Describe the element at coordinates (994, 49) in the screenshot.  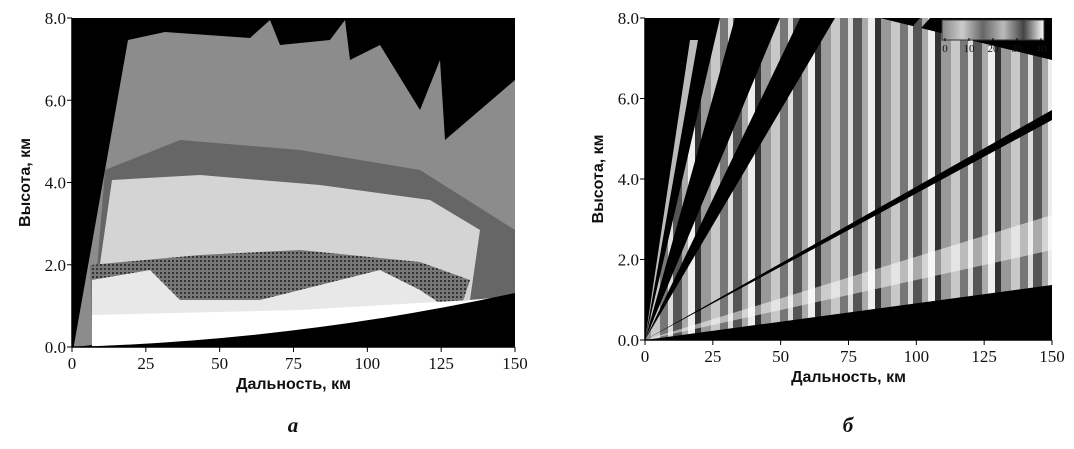
I see `colorbar-tick-label: 20` at that location.